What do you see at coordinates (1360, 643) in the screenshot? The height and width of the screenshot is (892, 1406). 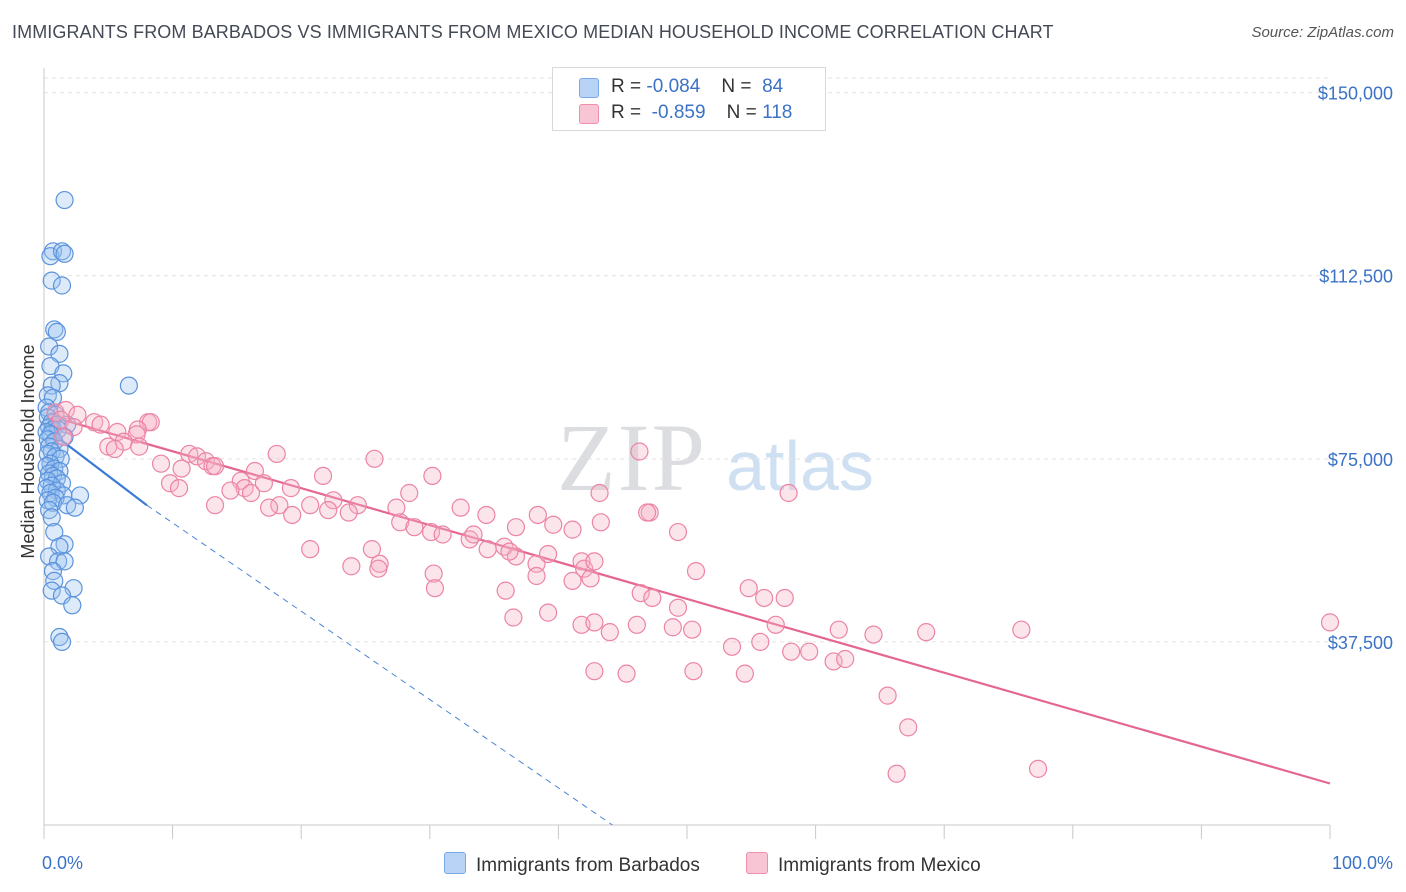 I see `y-tick-label: $37,500` at bounding box center [1360, 643].